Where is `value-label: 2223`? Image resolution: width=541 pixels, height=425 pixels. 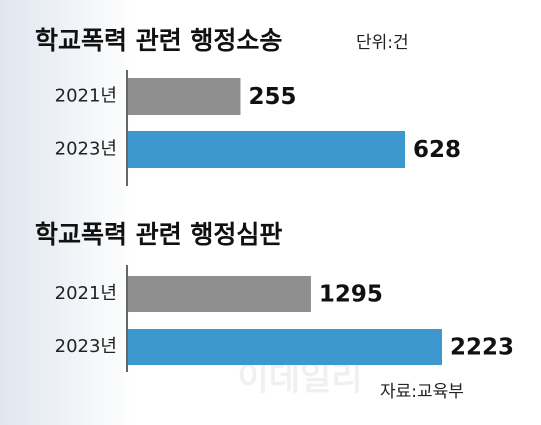
value-label: 2223 is located at coordinates (482, 348).